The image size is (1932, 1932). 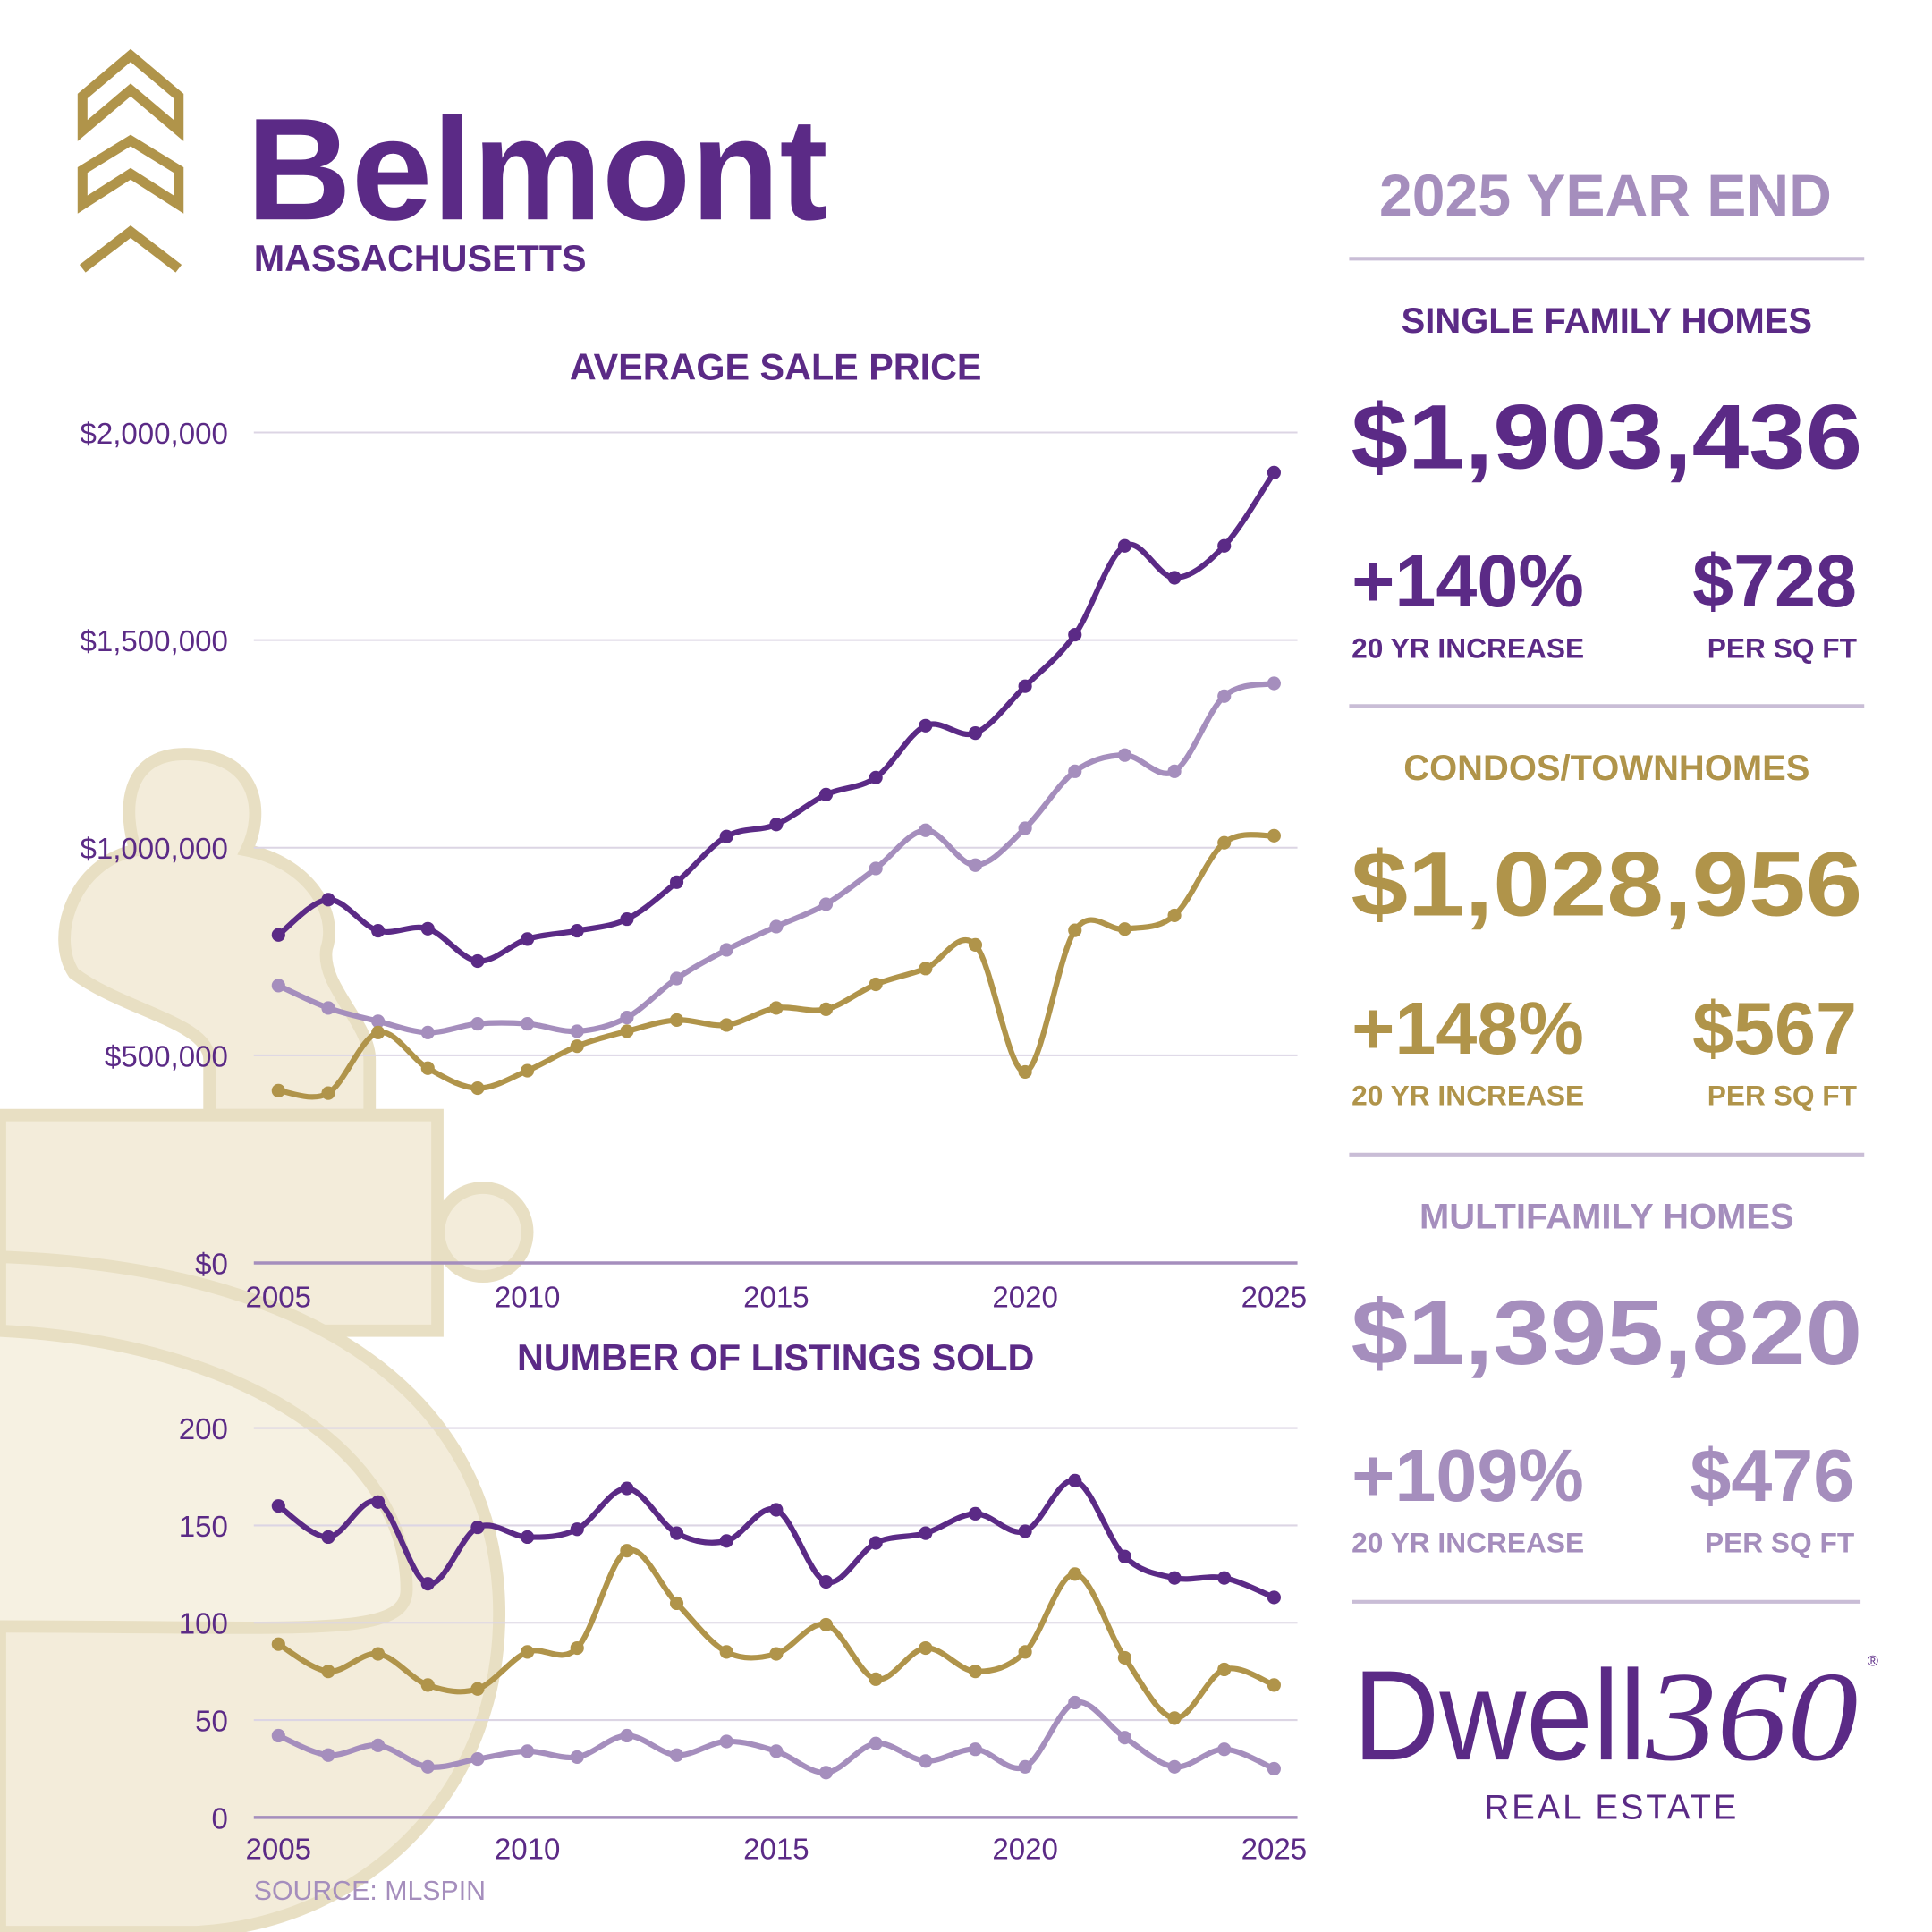 What do you see at coordinates (203, 1429) in the screenshot?
I see `y-tick-label: 200` at bounding box center [203, 1429].